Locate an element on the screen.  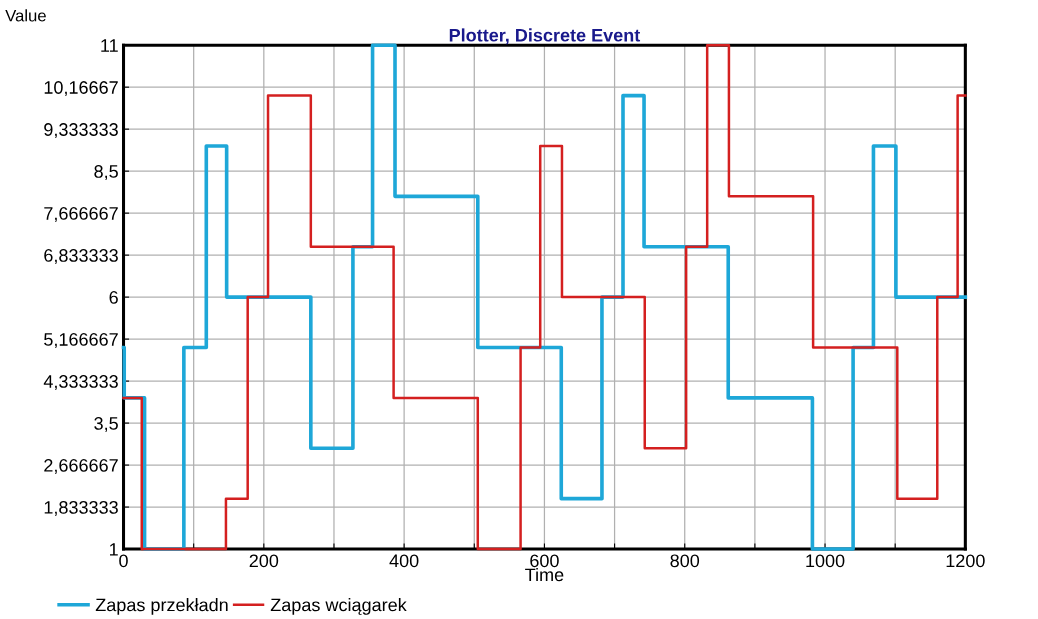
x-tick-label: 0 is located at coordinates (123, 561).